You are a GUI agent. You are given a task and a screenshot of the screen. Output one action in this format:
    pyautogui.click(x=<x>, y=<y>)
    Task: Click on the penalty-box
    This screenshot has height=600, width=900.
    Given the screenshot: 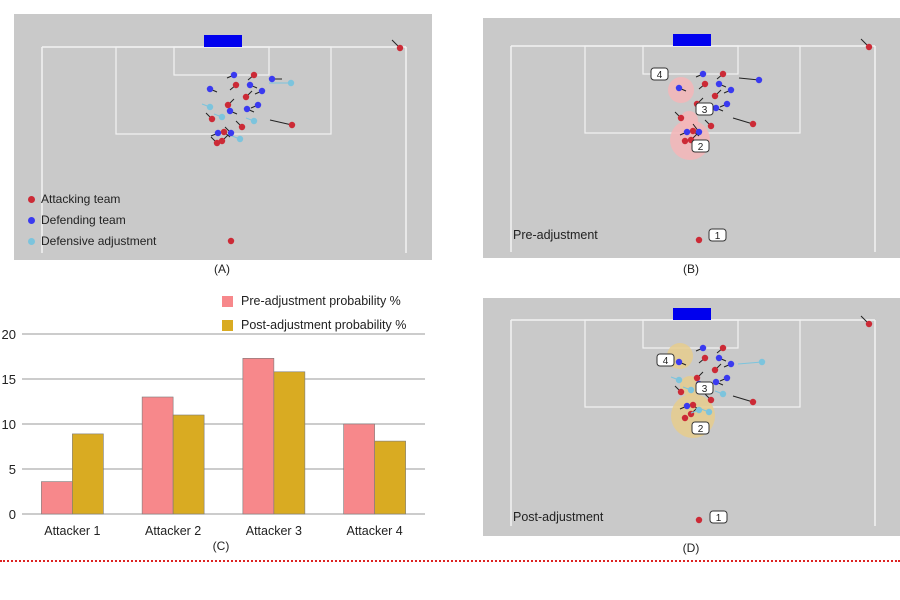 What is the action you would take?
    pyautogui.click(x=223, y=90)
    